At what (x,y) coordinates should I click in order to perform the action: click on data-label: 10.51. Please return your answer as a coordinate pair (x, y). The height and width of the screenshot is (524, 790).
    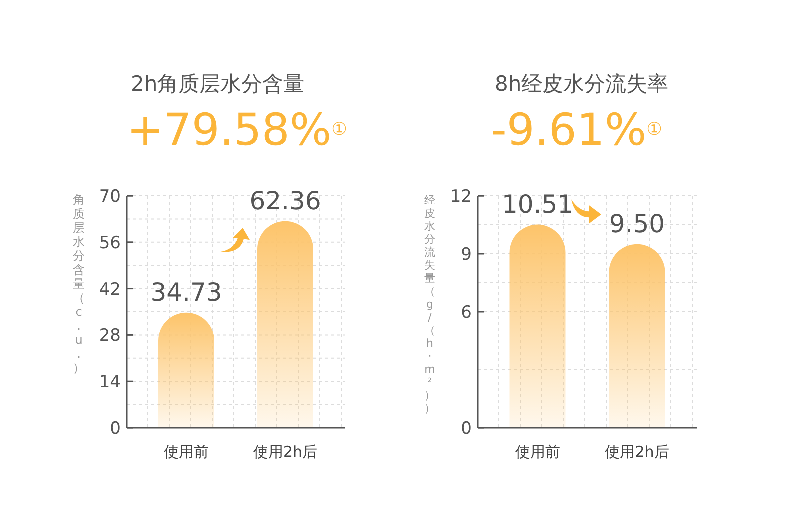
    Looking at the image, I should click on (538, 204).